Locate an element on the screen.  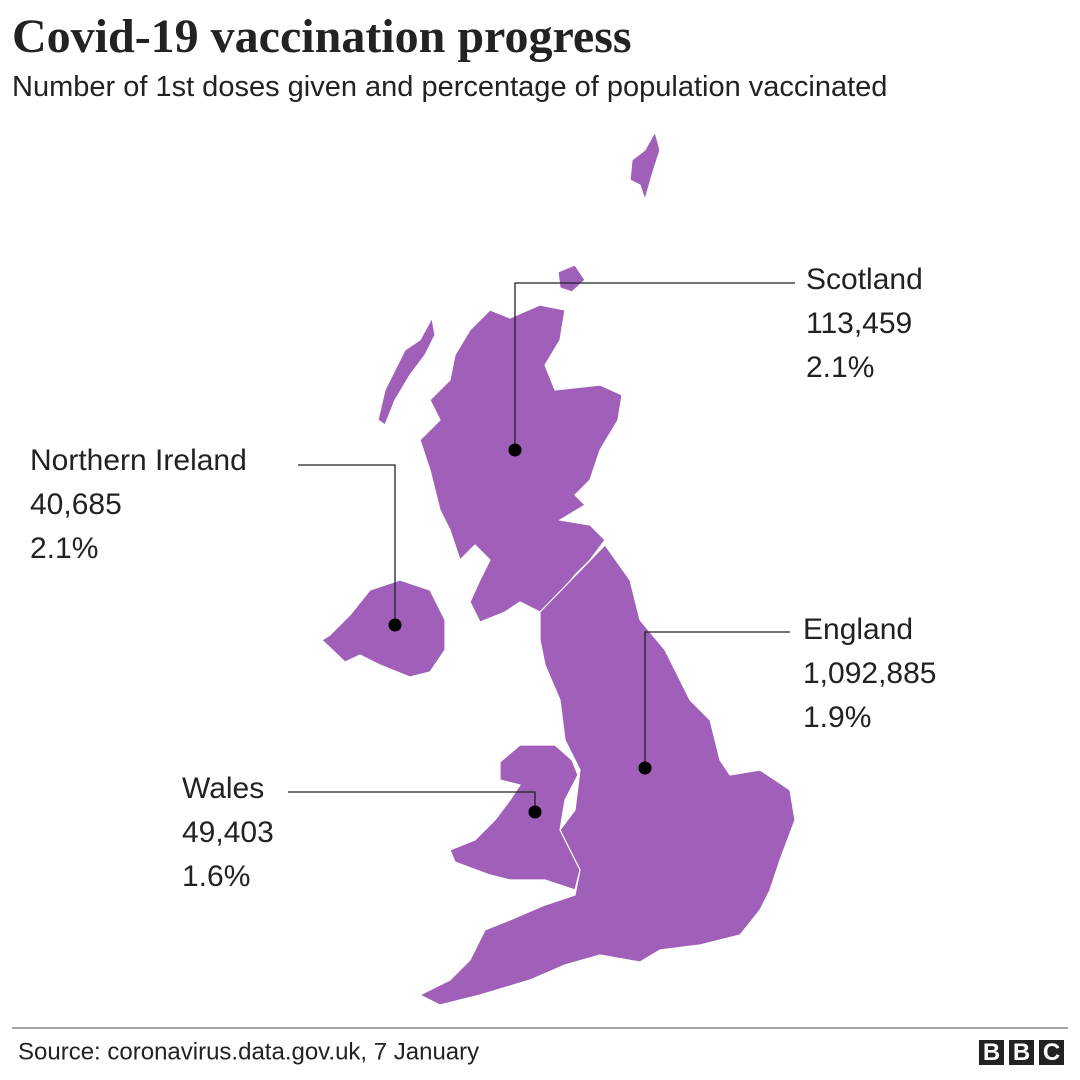
scotland-label: Scotland 113,459 2.1% is located at coordinates (864, 323).